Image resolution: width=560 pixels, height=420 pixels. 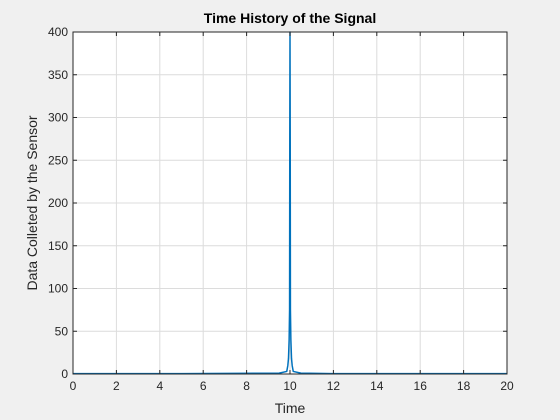 What do you see at coordinates (290, 18) in the screenshot?
I see `chart-title: Time History of the Signal` at bounding box center [290, 18].